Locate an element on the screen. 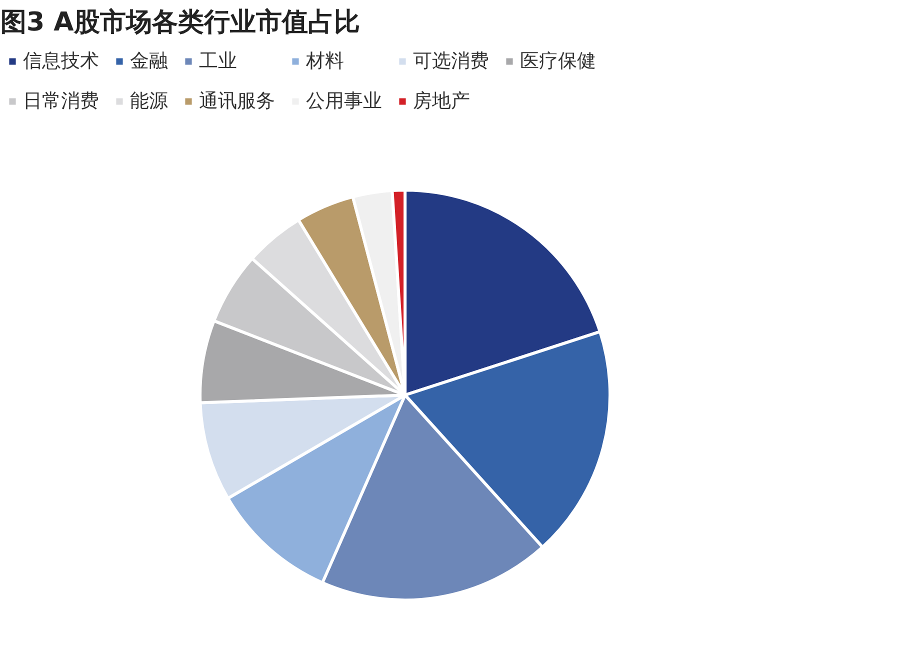  legend-label: 信息技术 is located at coordinates (61, 61).